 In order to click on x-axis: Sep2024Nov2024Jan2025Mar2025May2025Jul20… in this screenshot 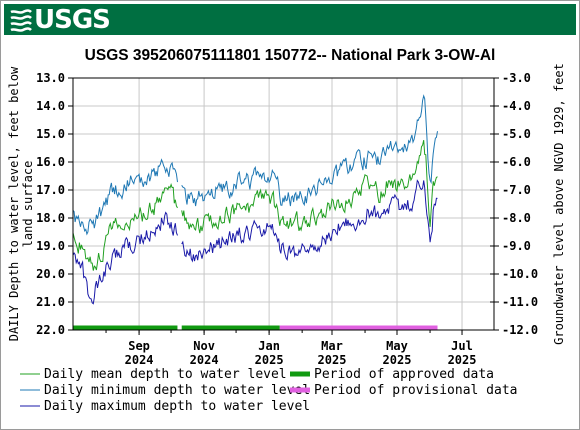, I will do `click(291, 348)`.